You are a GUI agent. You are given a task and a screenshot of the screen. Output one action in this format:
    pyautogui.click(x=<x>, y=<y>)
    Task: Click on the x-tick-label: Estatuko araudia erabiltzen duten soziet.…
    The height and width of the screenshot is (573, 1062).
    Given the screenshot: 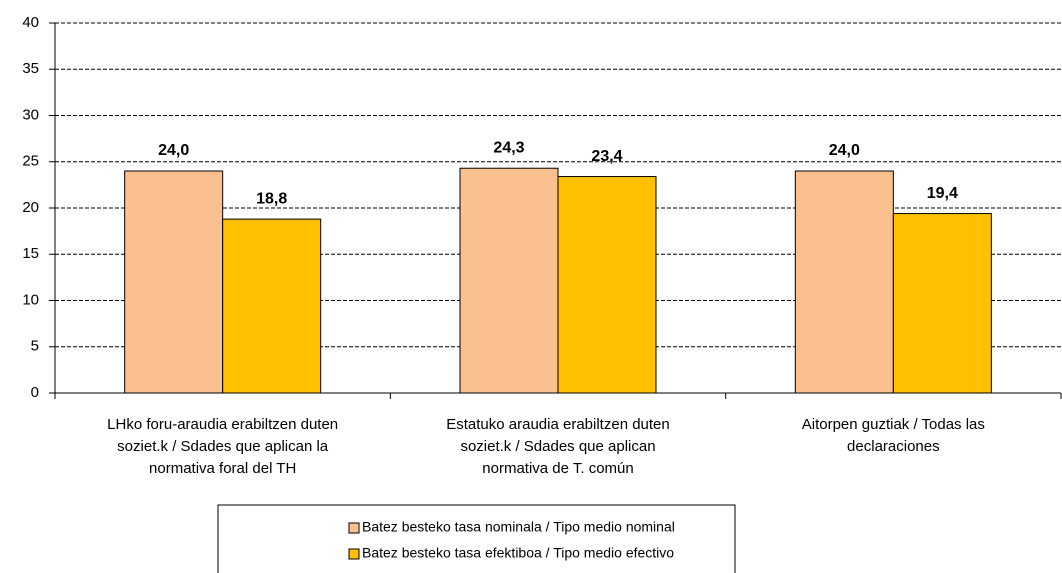 What is the action you would take?
    pyautogui.click(x=557, y=446)
    